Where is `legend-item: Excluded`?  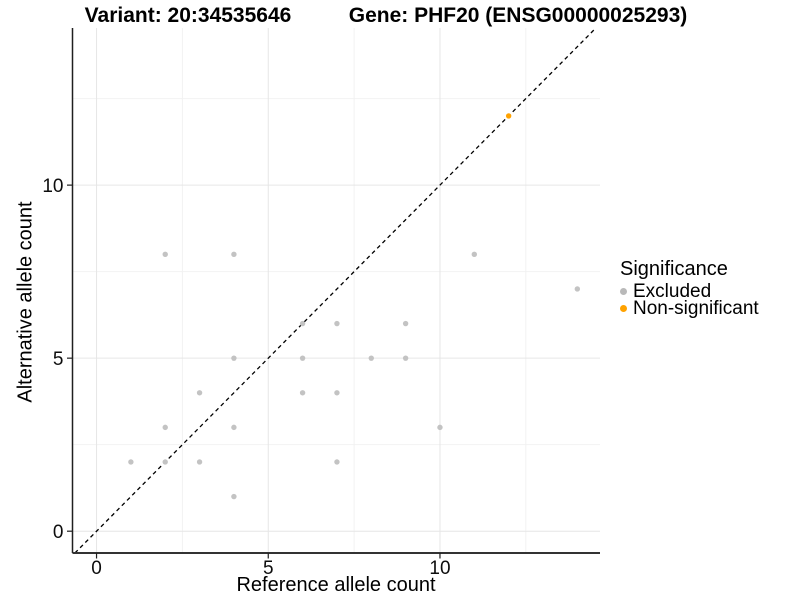 legend-item: Excluded is located at coordinates (689, 291).